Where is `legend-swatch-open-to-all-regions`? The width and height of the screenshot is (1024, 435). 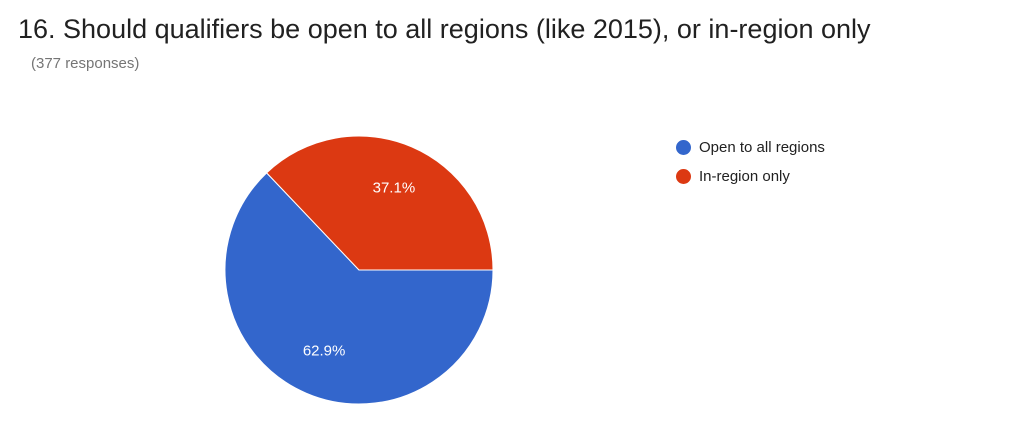
legend-swatch-open-to-all-regions is located at coordinates (683, 147).